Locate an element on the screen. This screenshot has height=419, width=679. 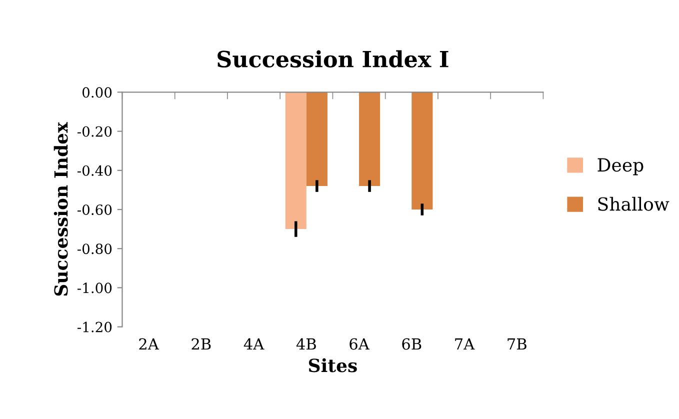
x-tick-label: 7B is located at coordinates (517, 344).